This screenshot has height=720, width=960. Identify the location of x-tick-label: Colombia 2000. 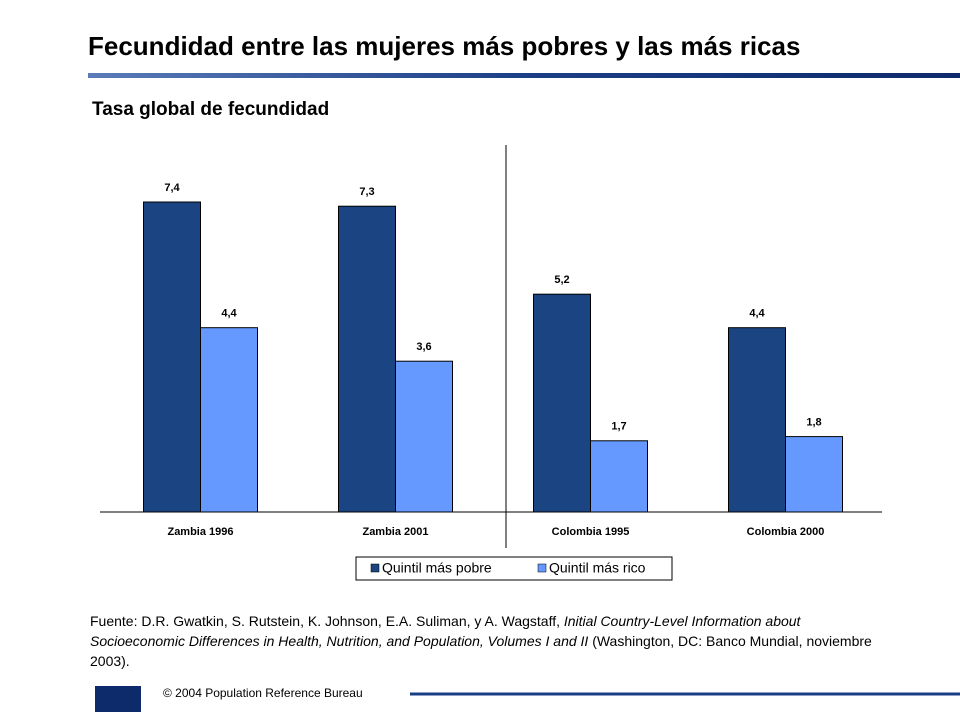
(786, 532).